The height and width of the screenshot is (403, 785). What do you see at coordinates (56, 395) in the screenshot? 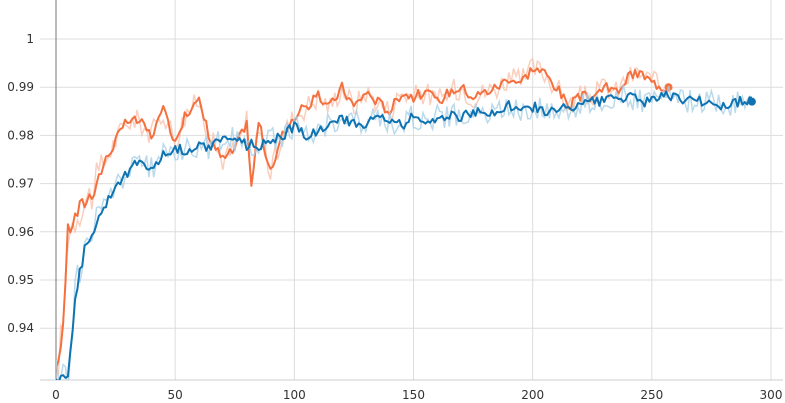
I see `x-tick-label: 0` at bounding box center [56, 395].